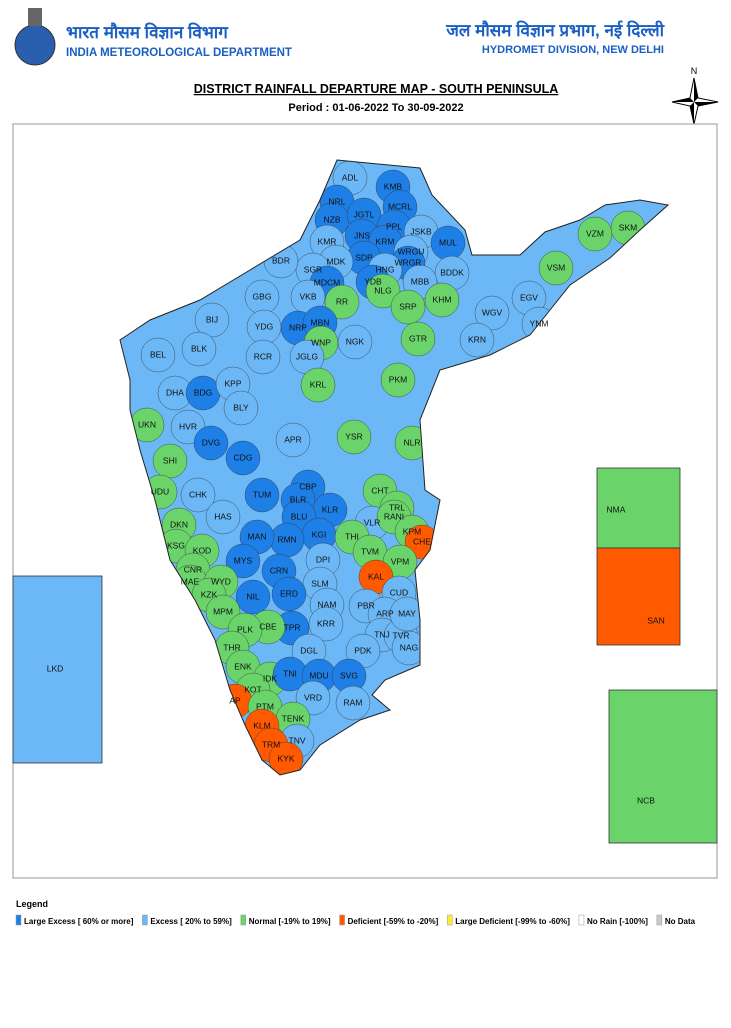  I want to click on district-label: NZB, so click(332, 219).